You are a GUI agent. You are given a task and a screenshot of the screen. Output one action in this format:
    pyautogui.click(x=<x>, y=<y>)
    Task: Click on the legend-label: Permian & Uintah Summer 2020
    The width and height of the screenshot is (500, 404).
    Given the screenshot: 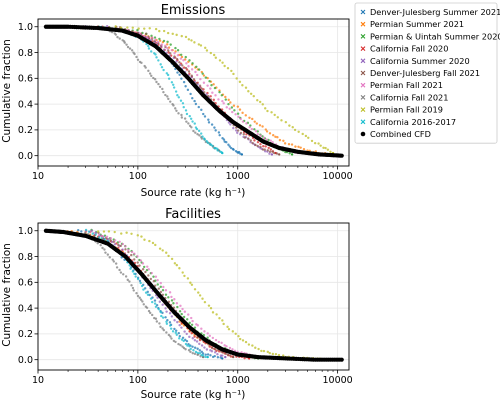 What is the action you would take?
    pyautogui.click(x=435, y=36)
    